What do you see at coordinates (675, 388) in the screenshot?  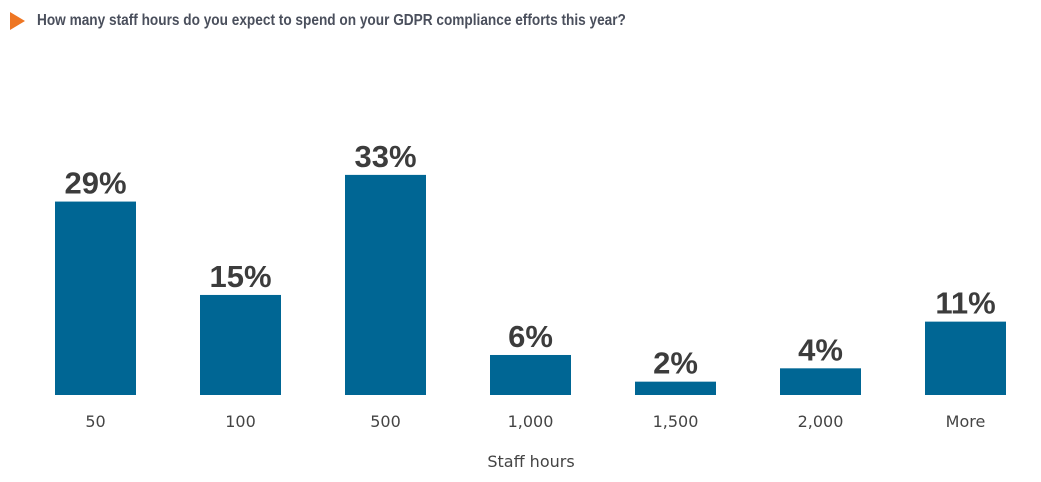 I see `bar-1,500` at bounding box center [675, 388].